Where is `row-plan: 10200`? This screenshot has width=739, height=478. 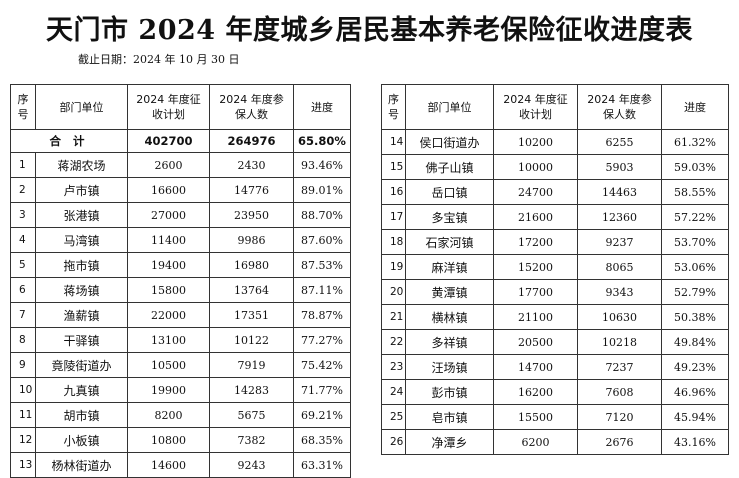
row-plan: 10200 is located at coordinates (535, 142).